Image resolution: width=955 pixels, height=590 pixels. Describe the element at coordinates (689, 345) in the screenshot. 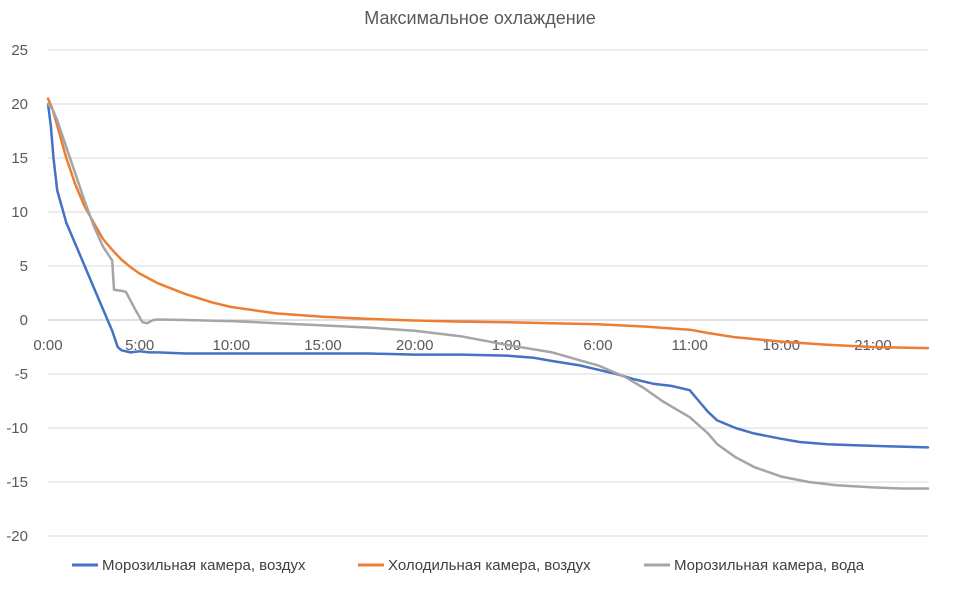

I see `x-tick-label: 11:00` at that location.